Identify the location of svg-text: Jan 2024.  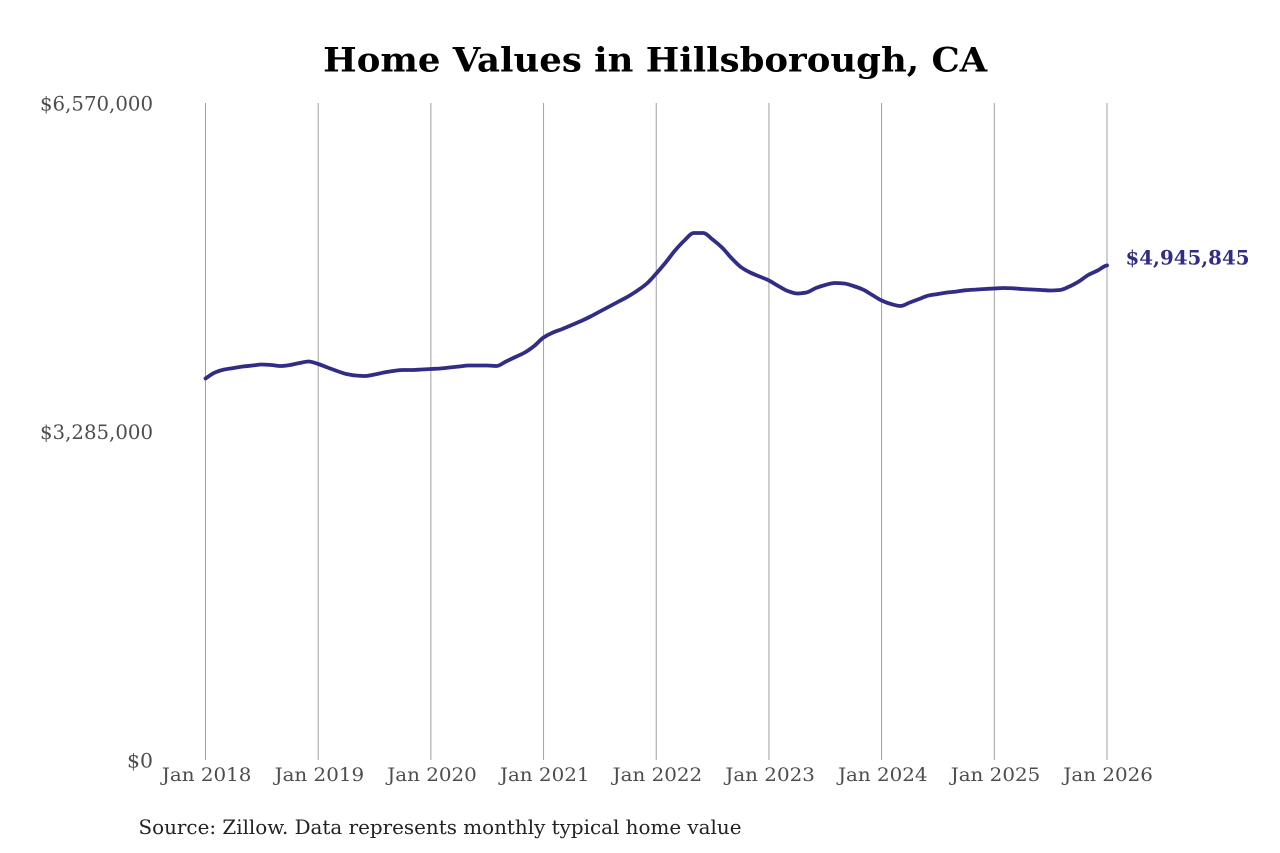
(882, 775).